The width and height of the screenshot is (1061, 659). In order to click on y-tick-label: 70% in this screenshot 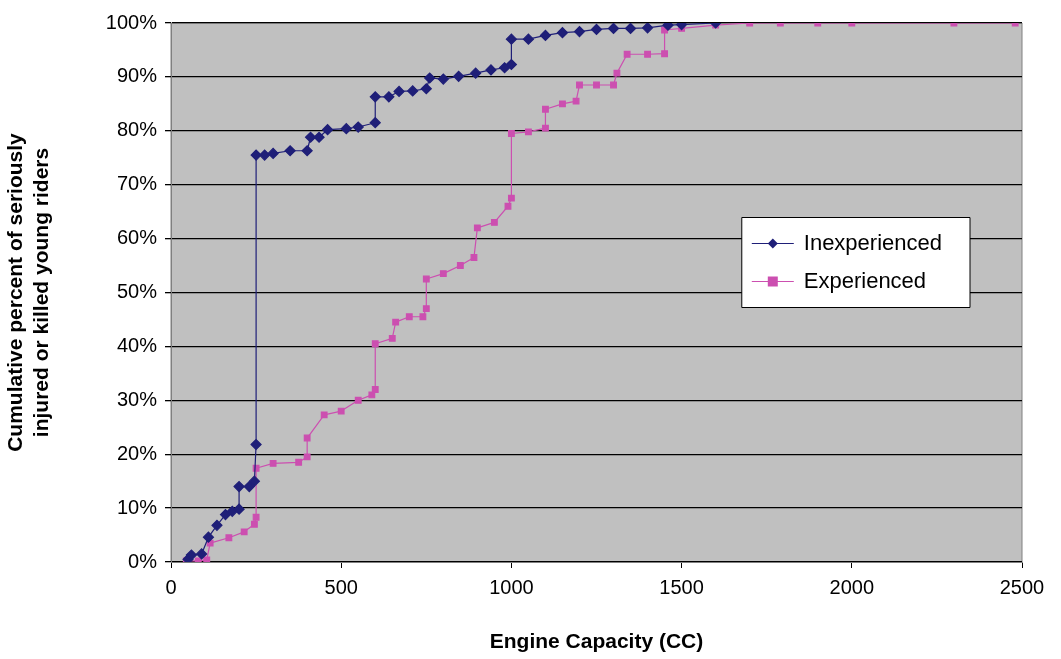, I will do `click(137, 183)`.